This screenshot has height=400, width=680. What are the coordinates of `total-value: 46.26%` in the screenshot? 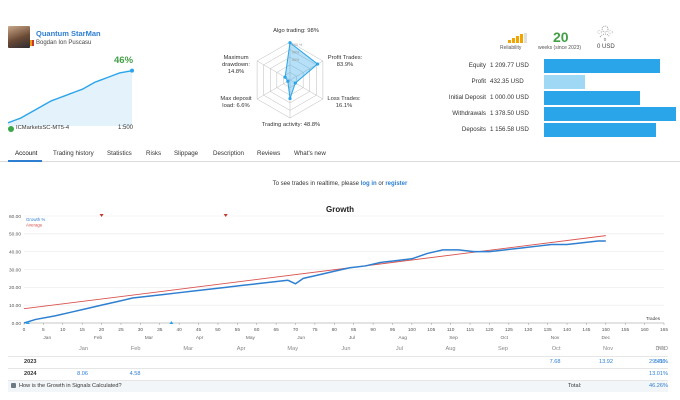 It's located at (658, 386).